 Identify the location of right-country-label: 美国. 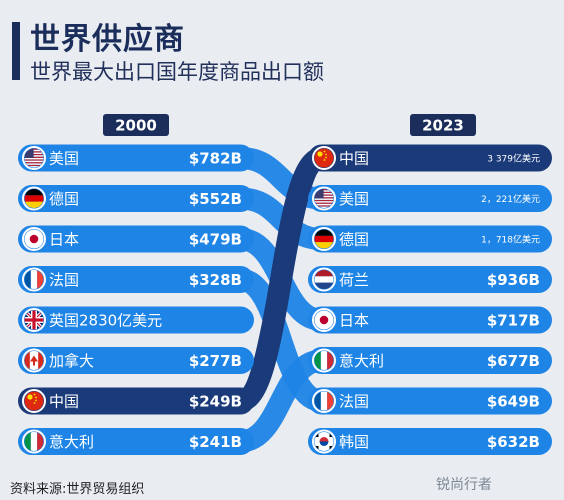
(354, 199).